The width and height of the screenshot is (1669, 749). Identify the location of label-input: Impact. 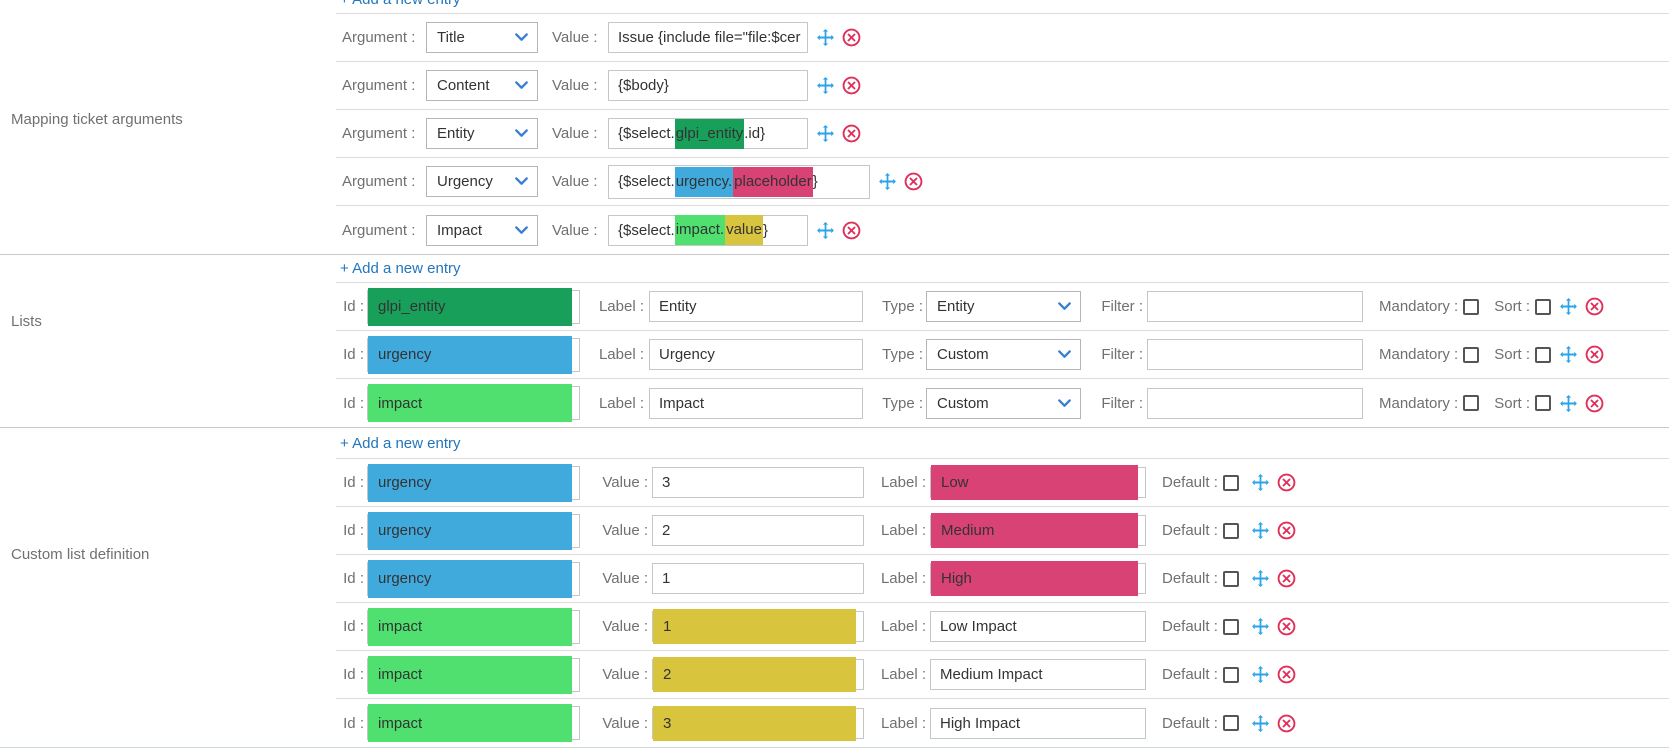
(756, 403).